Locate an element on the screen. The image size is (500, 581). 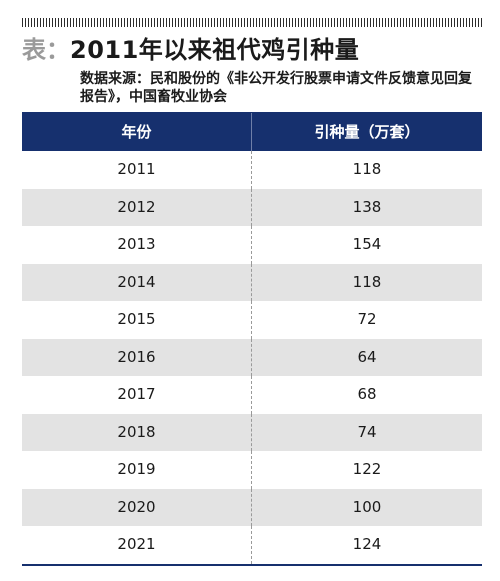
header-value: 引种量（万套） is located at coordinates (367, 132).